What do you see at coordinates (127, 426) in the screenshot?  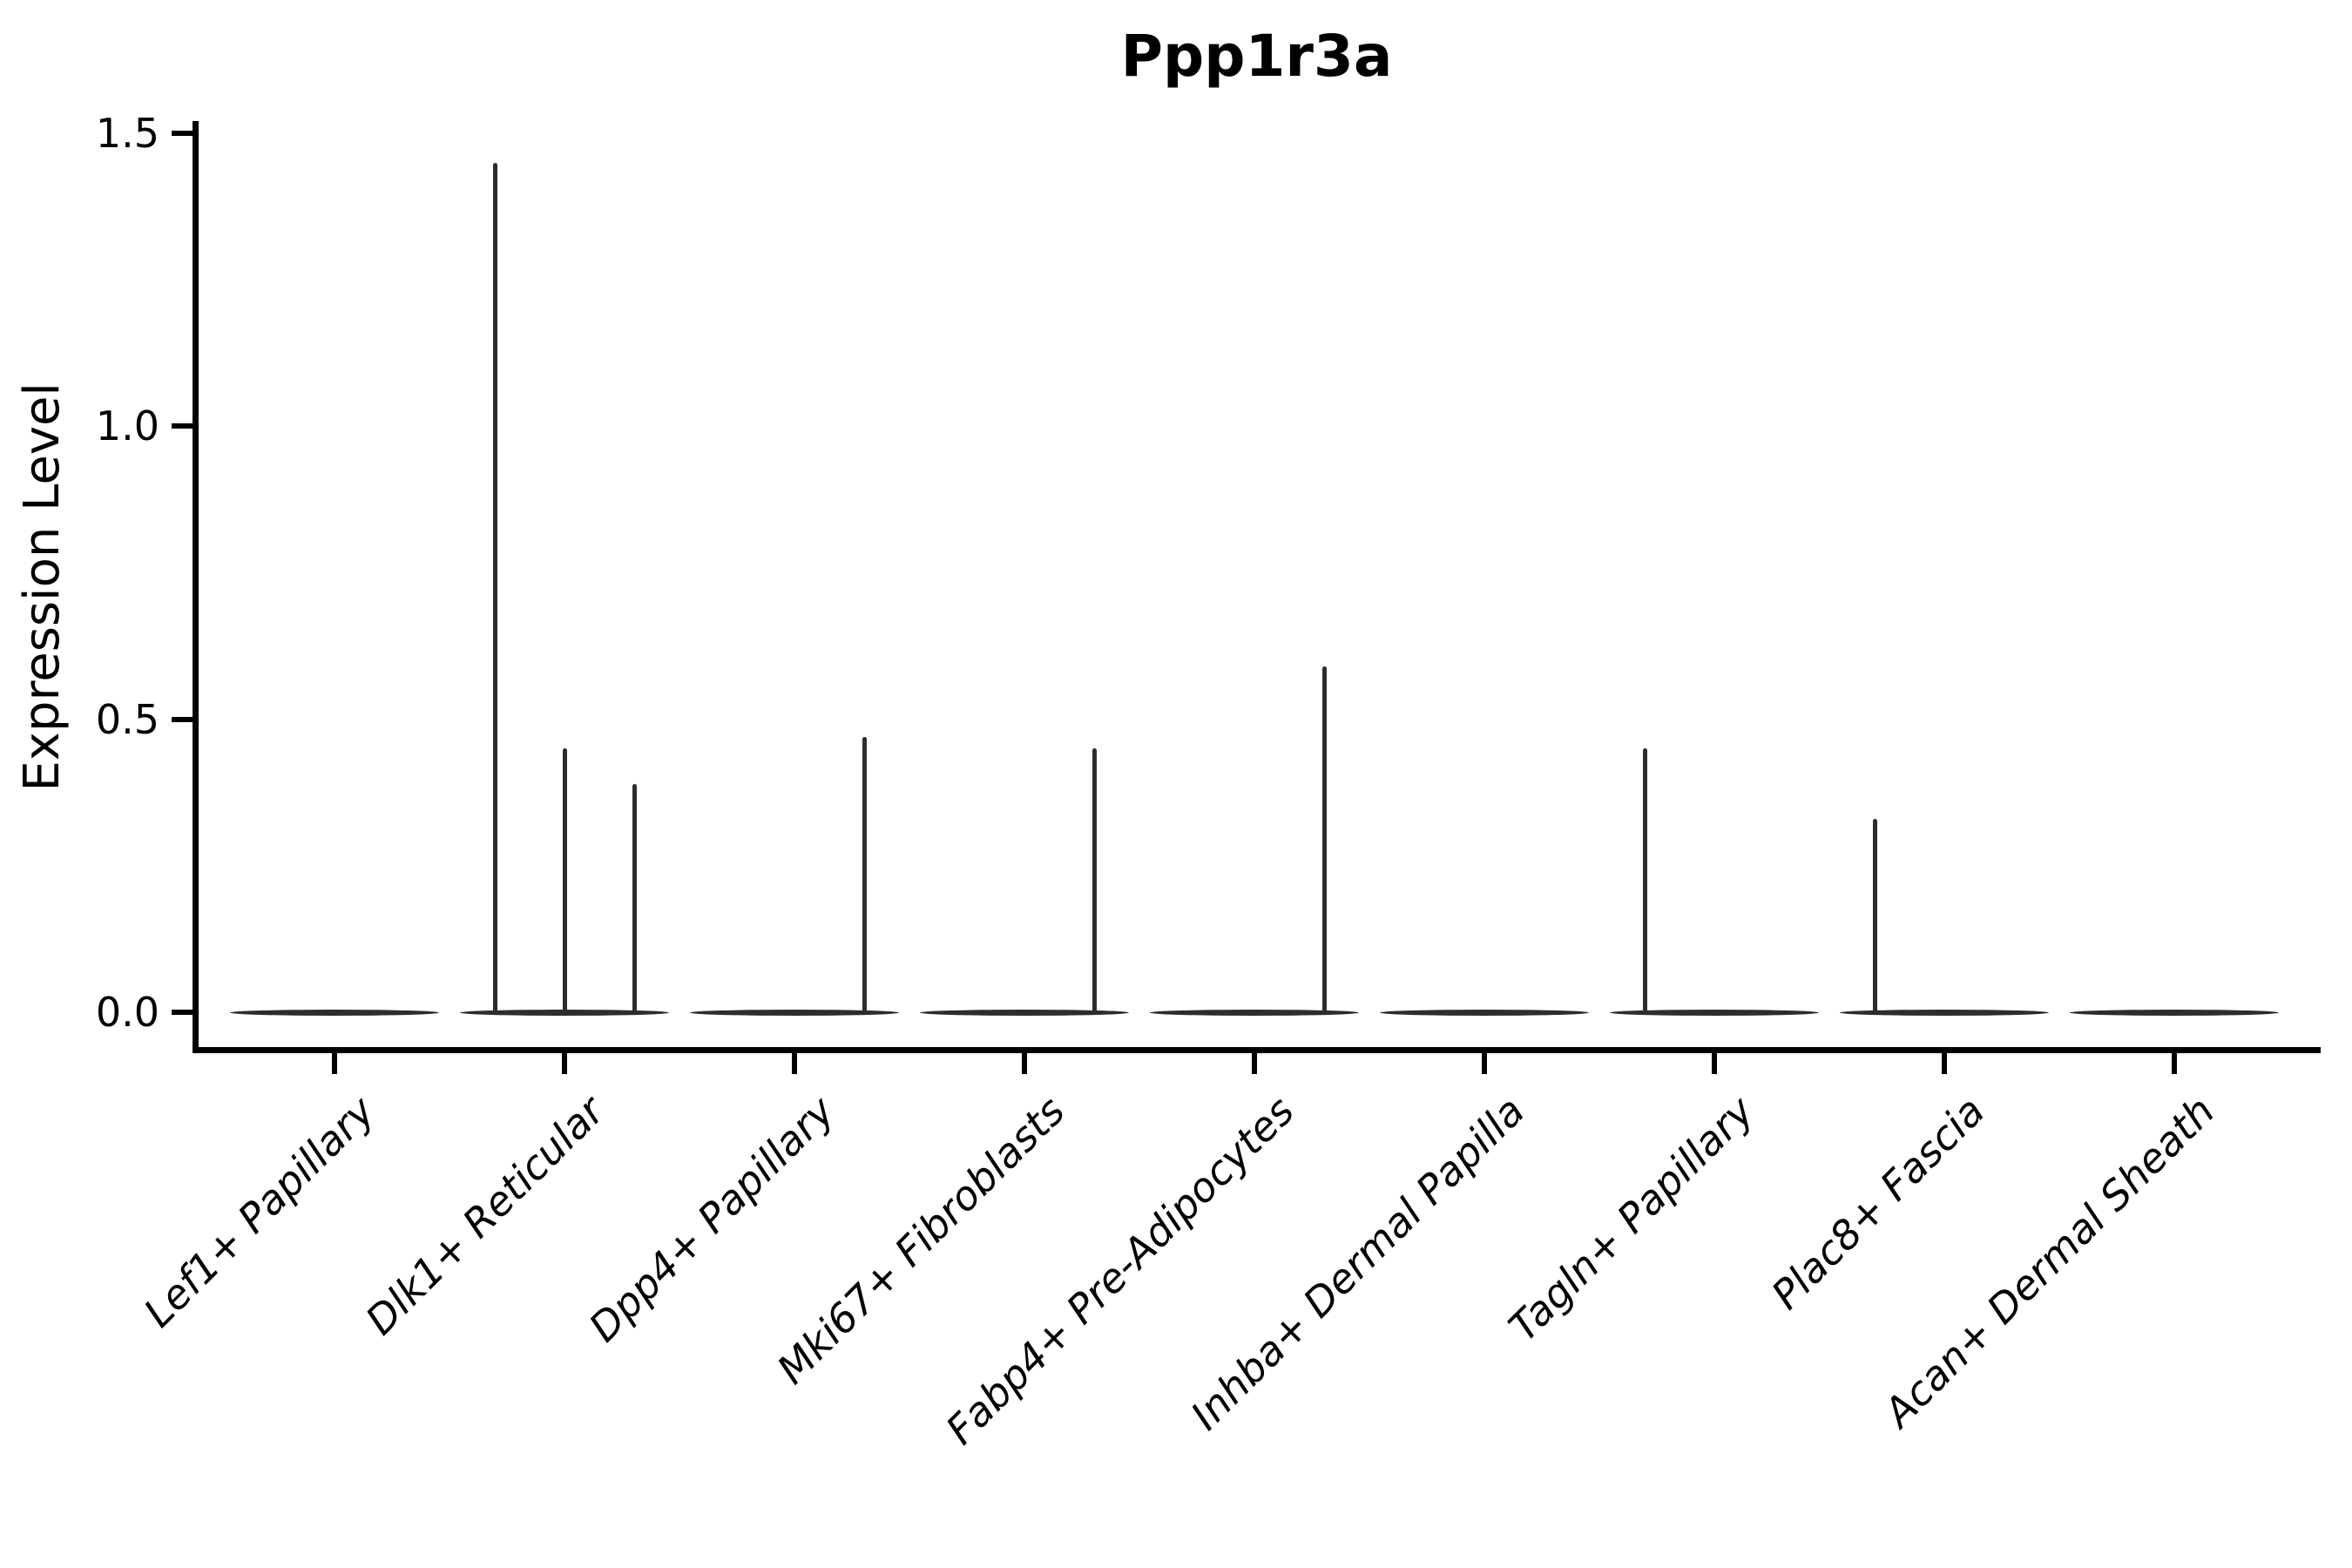 I see `y-tick-label: 1.0` at bounding box center [127, 426].